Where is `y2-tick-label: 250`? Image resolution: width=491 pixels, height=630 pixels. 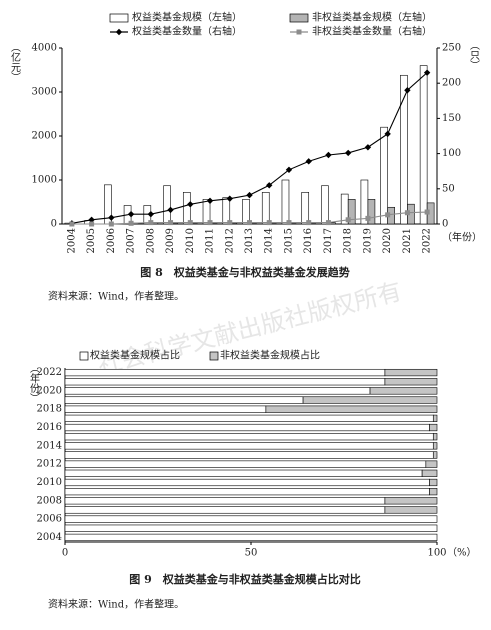
y2-tick-label: 250 is located at coordinates (451, 48).